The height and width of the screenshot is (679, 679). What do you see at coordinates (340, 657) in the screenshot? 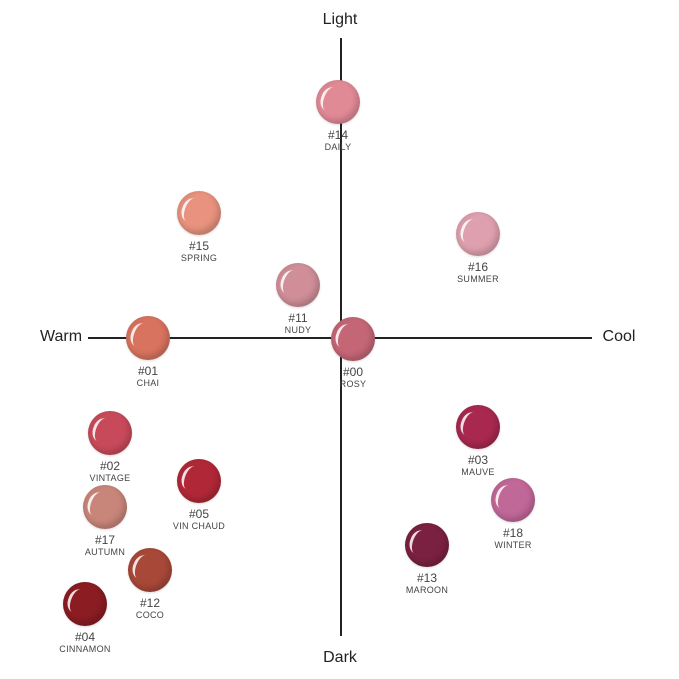
I see `axis-label-dark: Dark` at bounding box center [340, 657].